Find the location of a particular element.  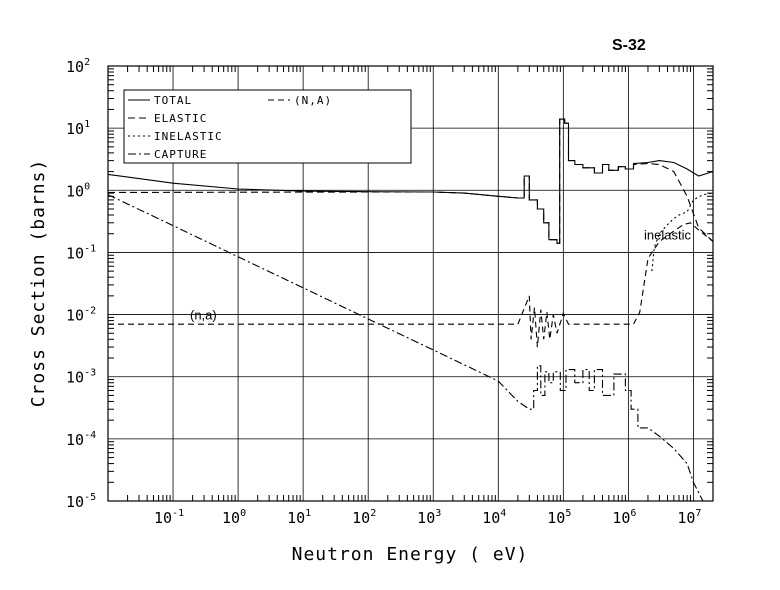

legend-box is located at coordinates (267, 126).